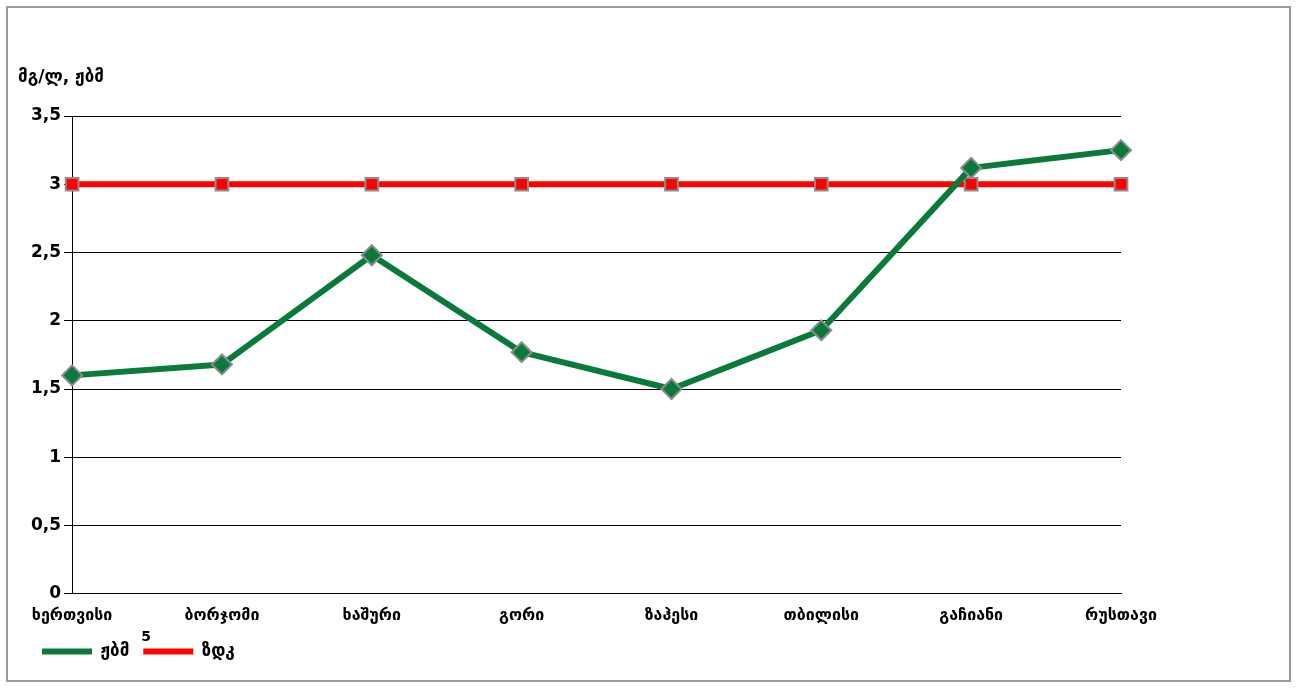 The height and width of the screenshot is (690, 1299). I want to click on y-tick-label: 3, so click(55, 182).